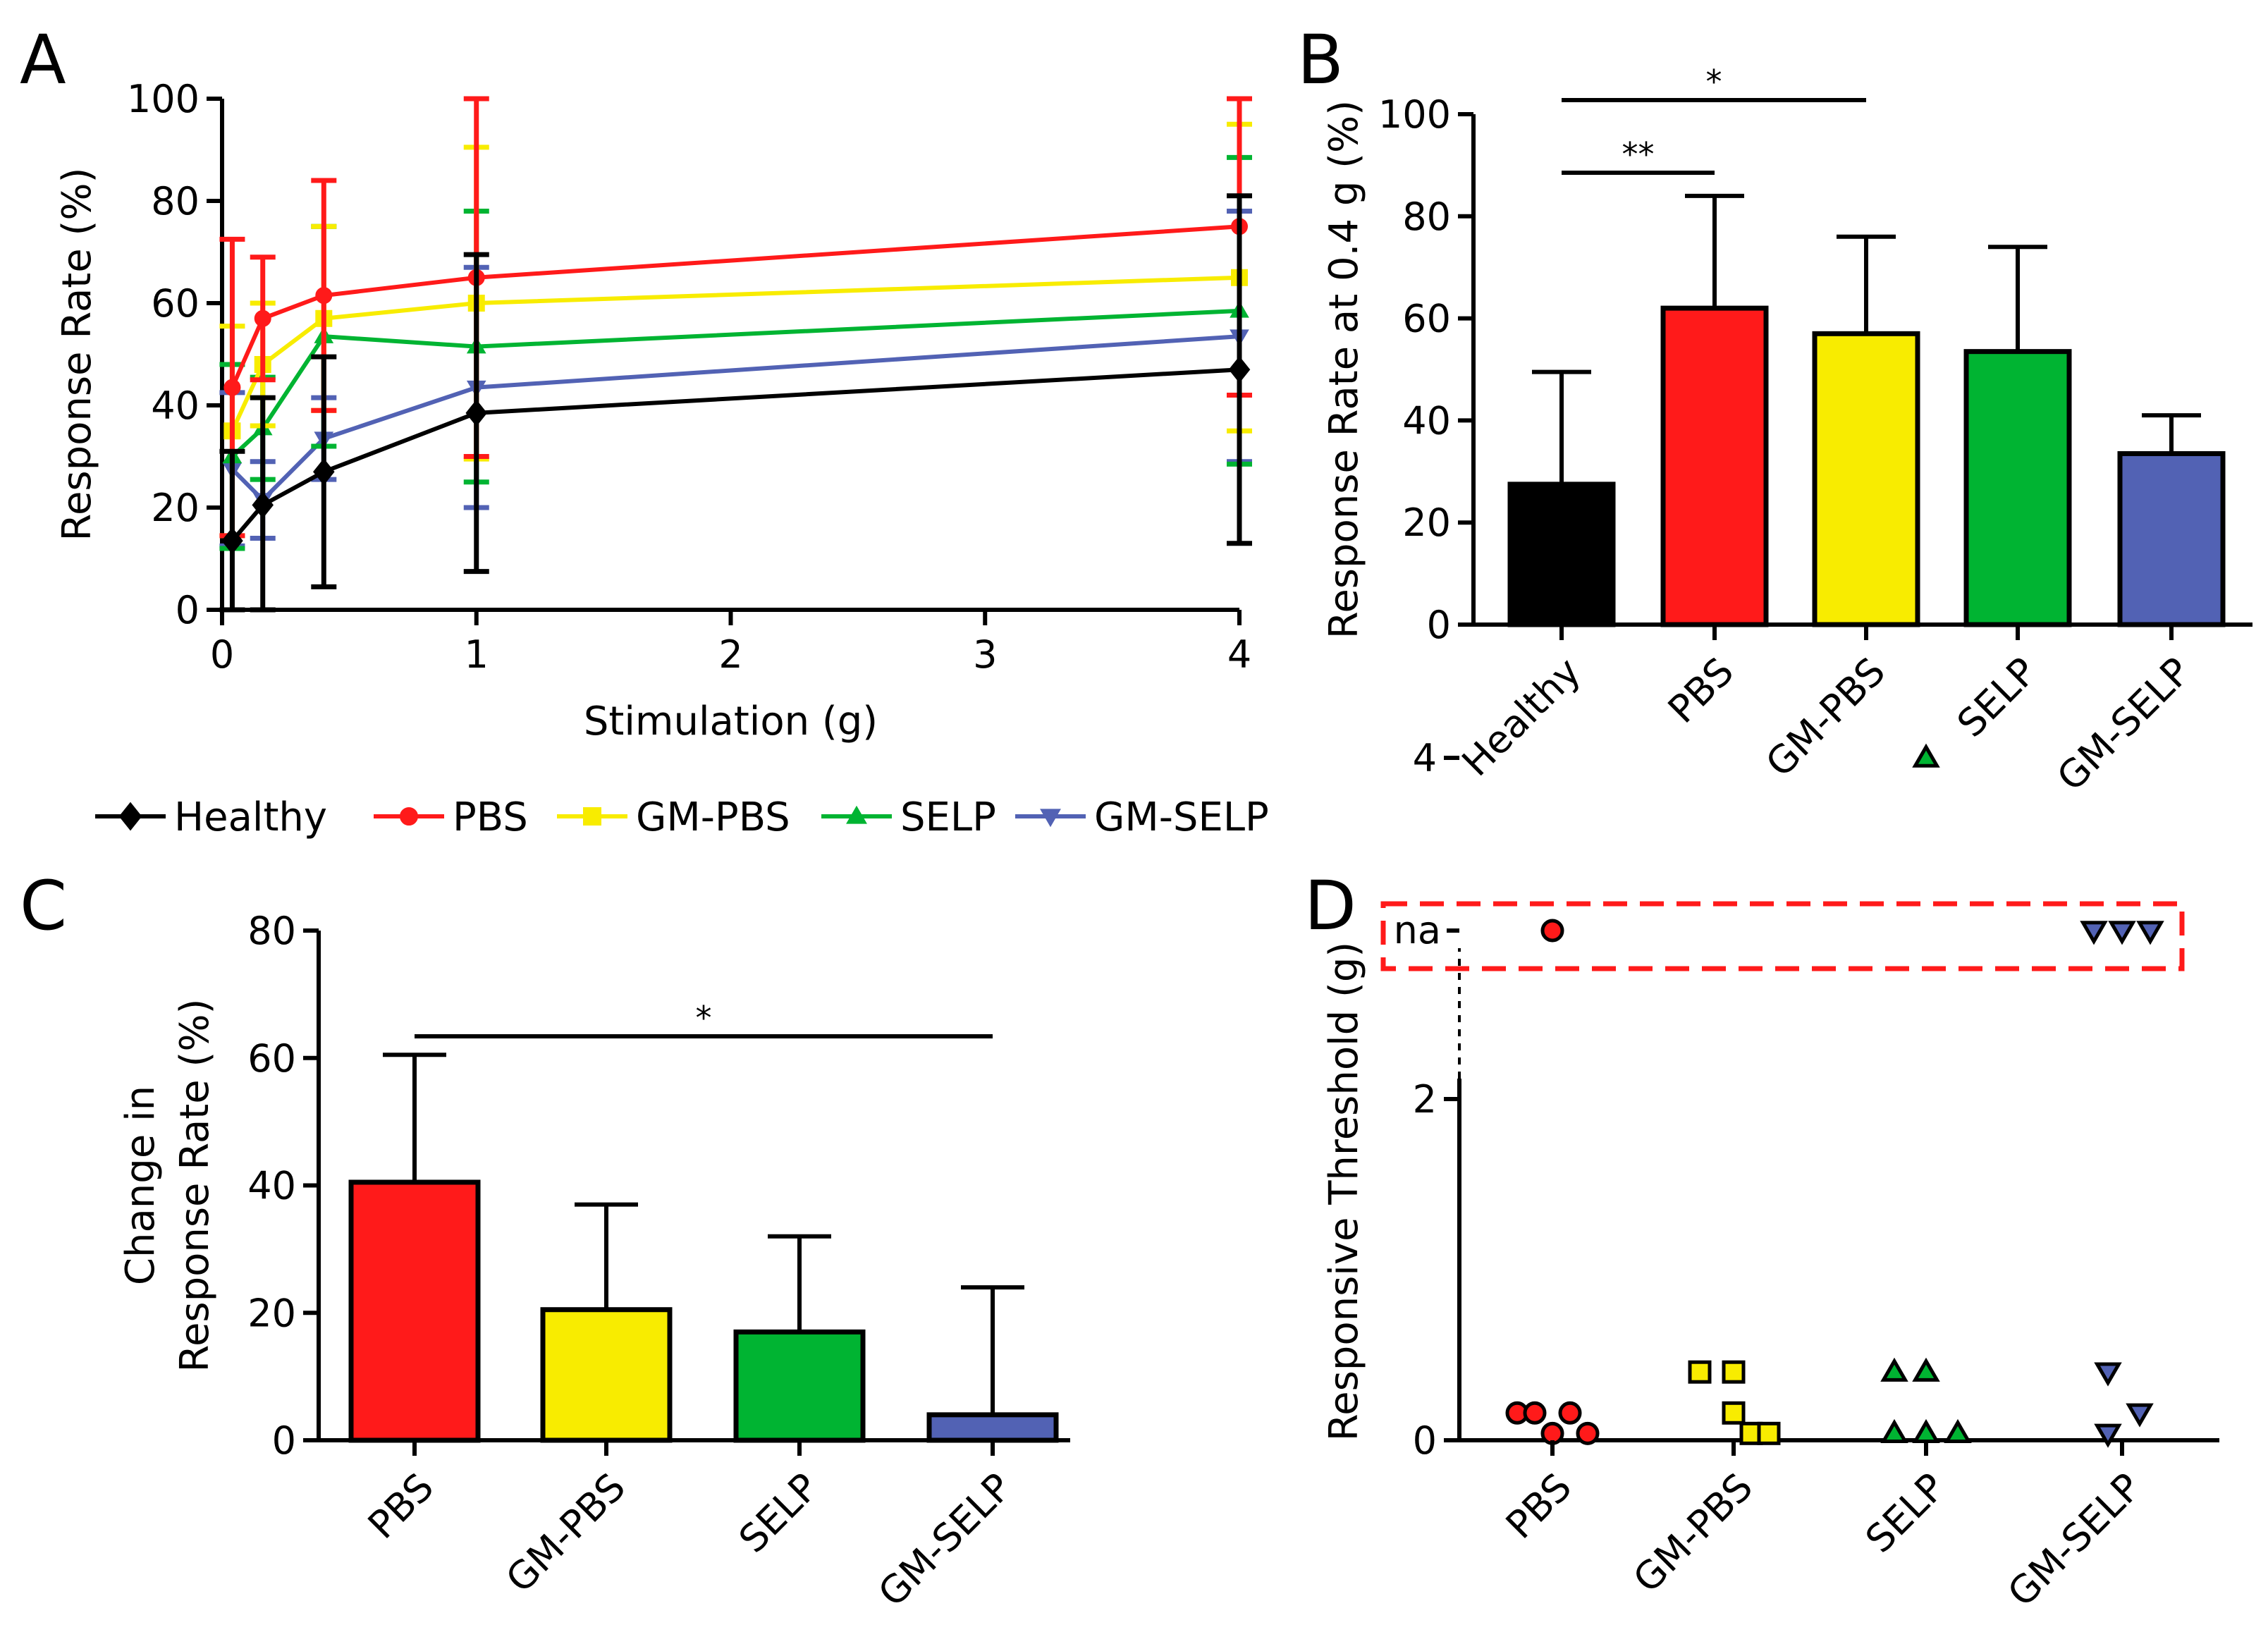 The image size is (2268, 1644). Describe the element at coordinates (713, 817) in the screenshot. I see `legend-label-gm-pbs: GM-PBS` at that location.